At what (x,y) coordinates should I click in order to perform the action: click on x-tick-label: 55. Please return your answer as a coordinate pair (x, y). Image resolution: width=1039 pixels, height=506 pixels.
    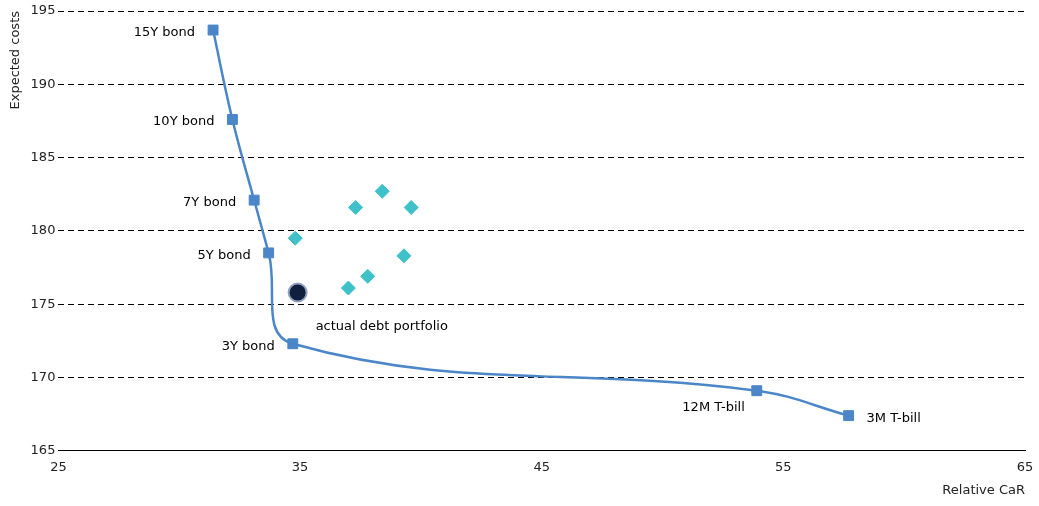
    Looking at the image, I should click on (783, 466).